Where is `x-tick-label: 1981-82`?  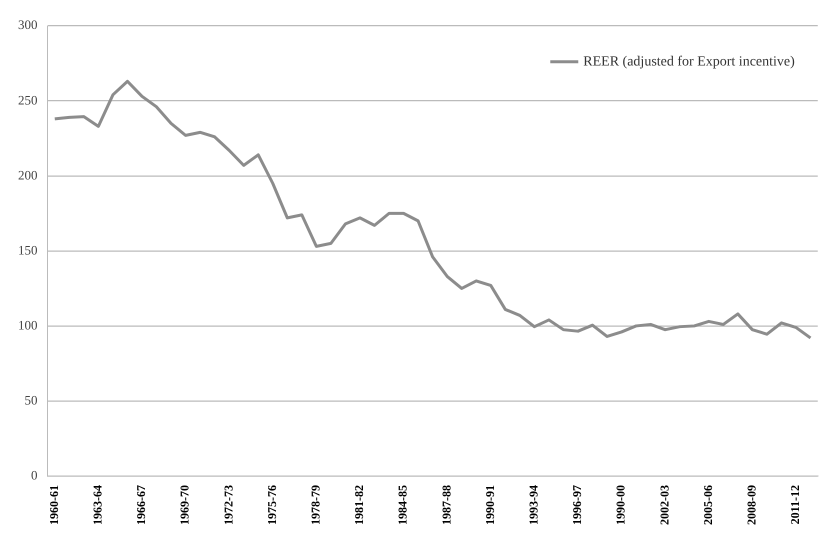 x-tick-label: 1981-82 is located at coordinates (359, 505).